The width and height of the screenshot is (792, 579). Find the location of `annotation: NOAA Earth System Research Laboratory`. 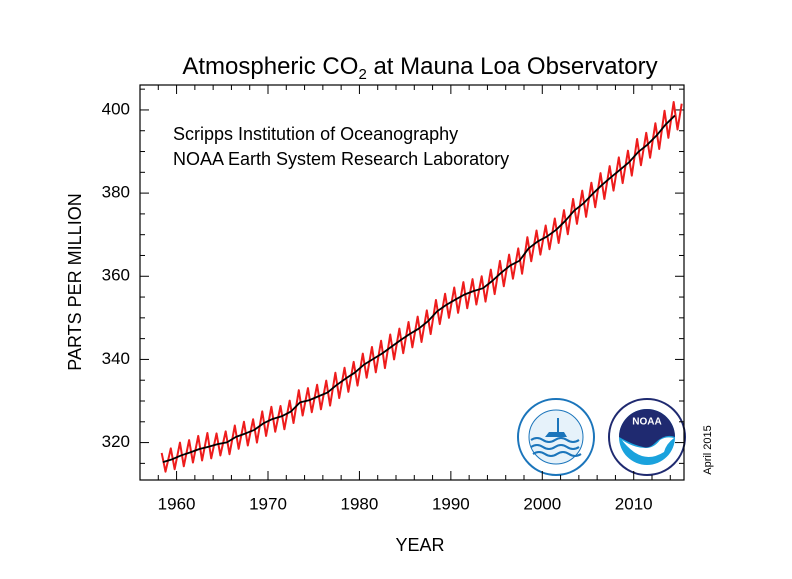

annotation: NOAA Earth System Research Laboratory is located at coordinates (341, 159).